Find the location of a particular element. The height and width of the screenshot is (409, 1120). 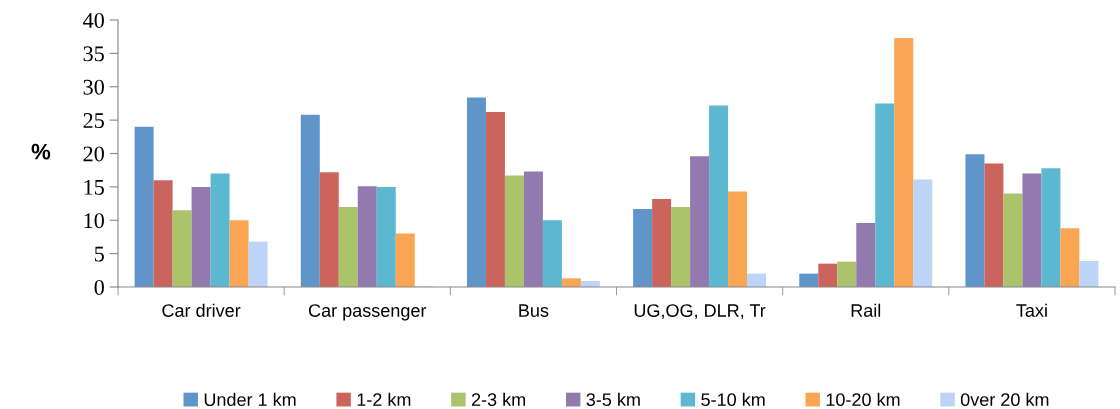

legend-label: 5-10 km is located at coordinates (733, 399).